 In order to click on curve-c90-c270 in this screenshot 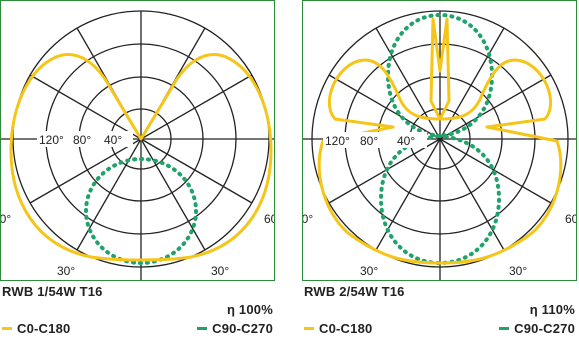, I will do `click(141, 211)`.